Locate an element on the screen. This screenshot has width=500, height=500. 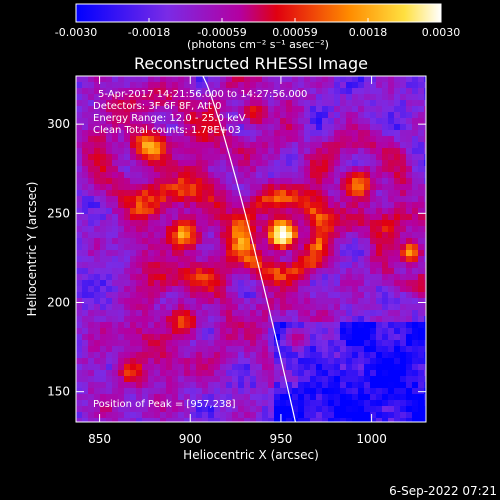
solar-limb-line is located at coordinates (249, 249).